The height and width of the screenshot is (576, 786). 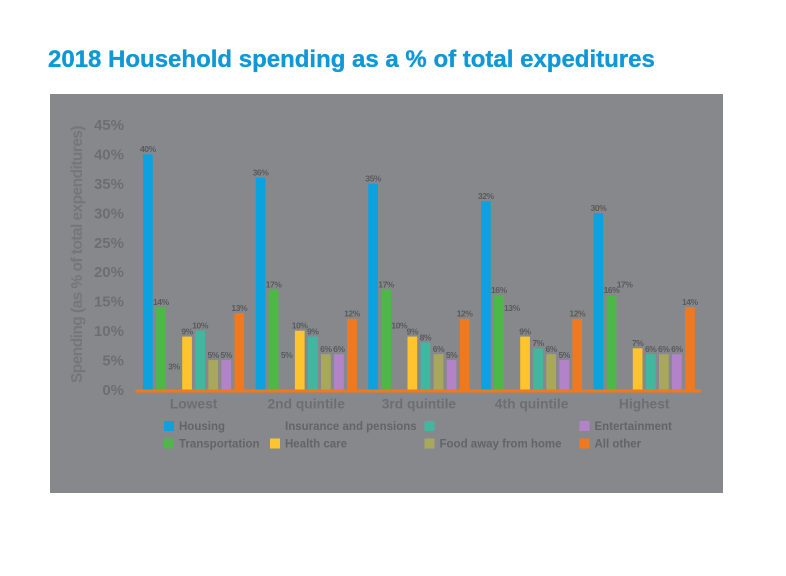 What do you see at coordinates (501, 445) in the screenshot?
I see `svg-text: Food away from home` at bounding box center [501, 445].